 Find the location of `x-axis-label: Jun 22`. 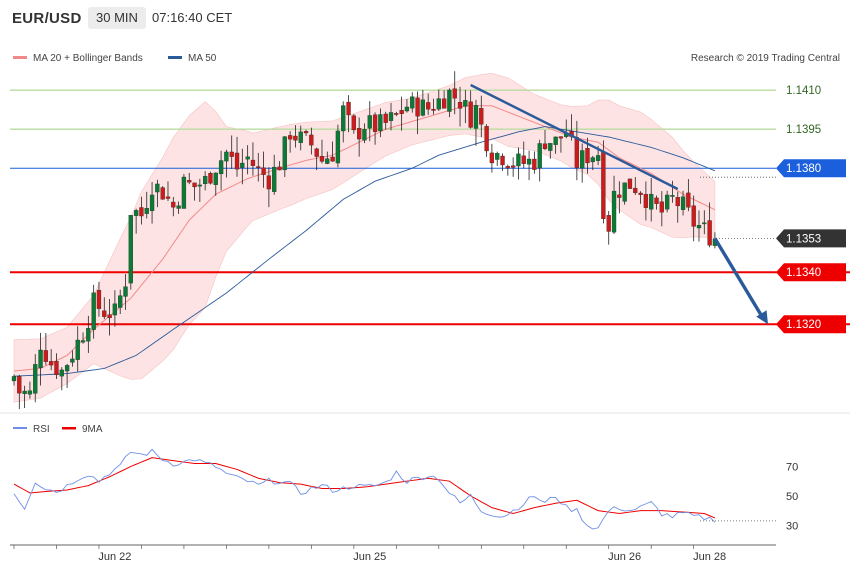

x-axis-label: Jun 22 is located at coordinates (114, 557).